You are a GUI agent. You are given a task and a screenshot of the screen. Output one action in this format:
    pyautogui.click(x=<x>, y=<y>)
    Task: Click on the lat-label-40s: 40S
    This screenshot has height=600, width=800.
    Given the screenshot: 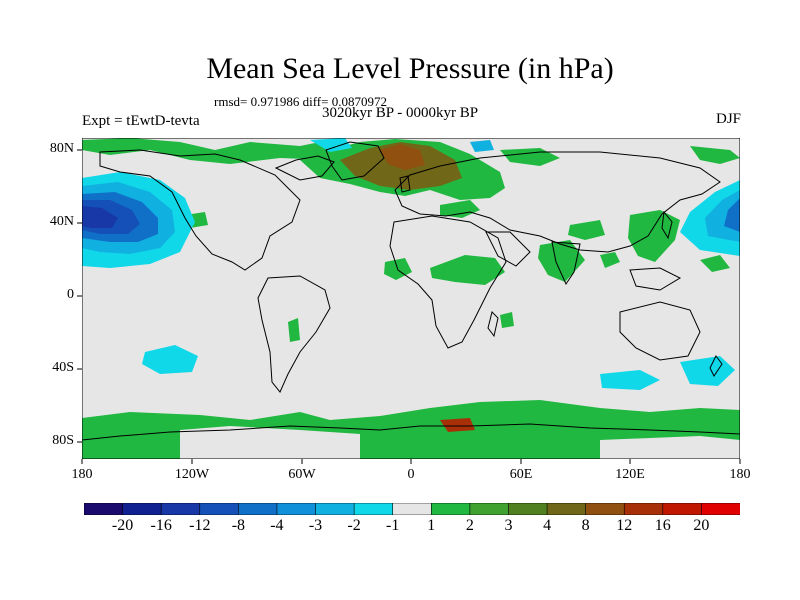 What is the action you would take?
    pyautogui.click(x=63, y=367)
    